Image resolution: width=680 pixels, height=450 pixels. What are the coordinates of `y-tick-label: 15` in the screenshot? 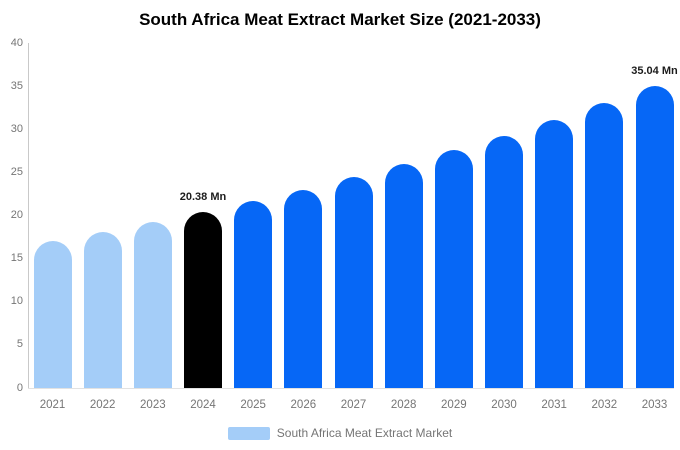 It's located at (16, 258).